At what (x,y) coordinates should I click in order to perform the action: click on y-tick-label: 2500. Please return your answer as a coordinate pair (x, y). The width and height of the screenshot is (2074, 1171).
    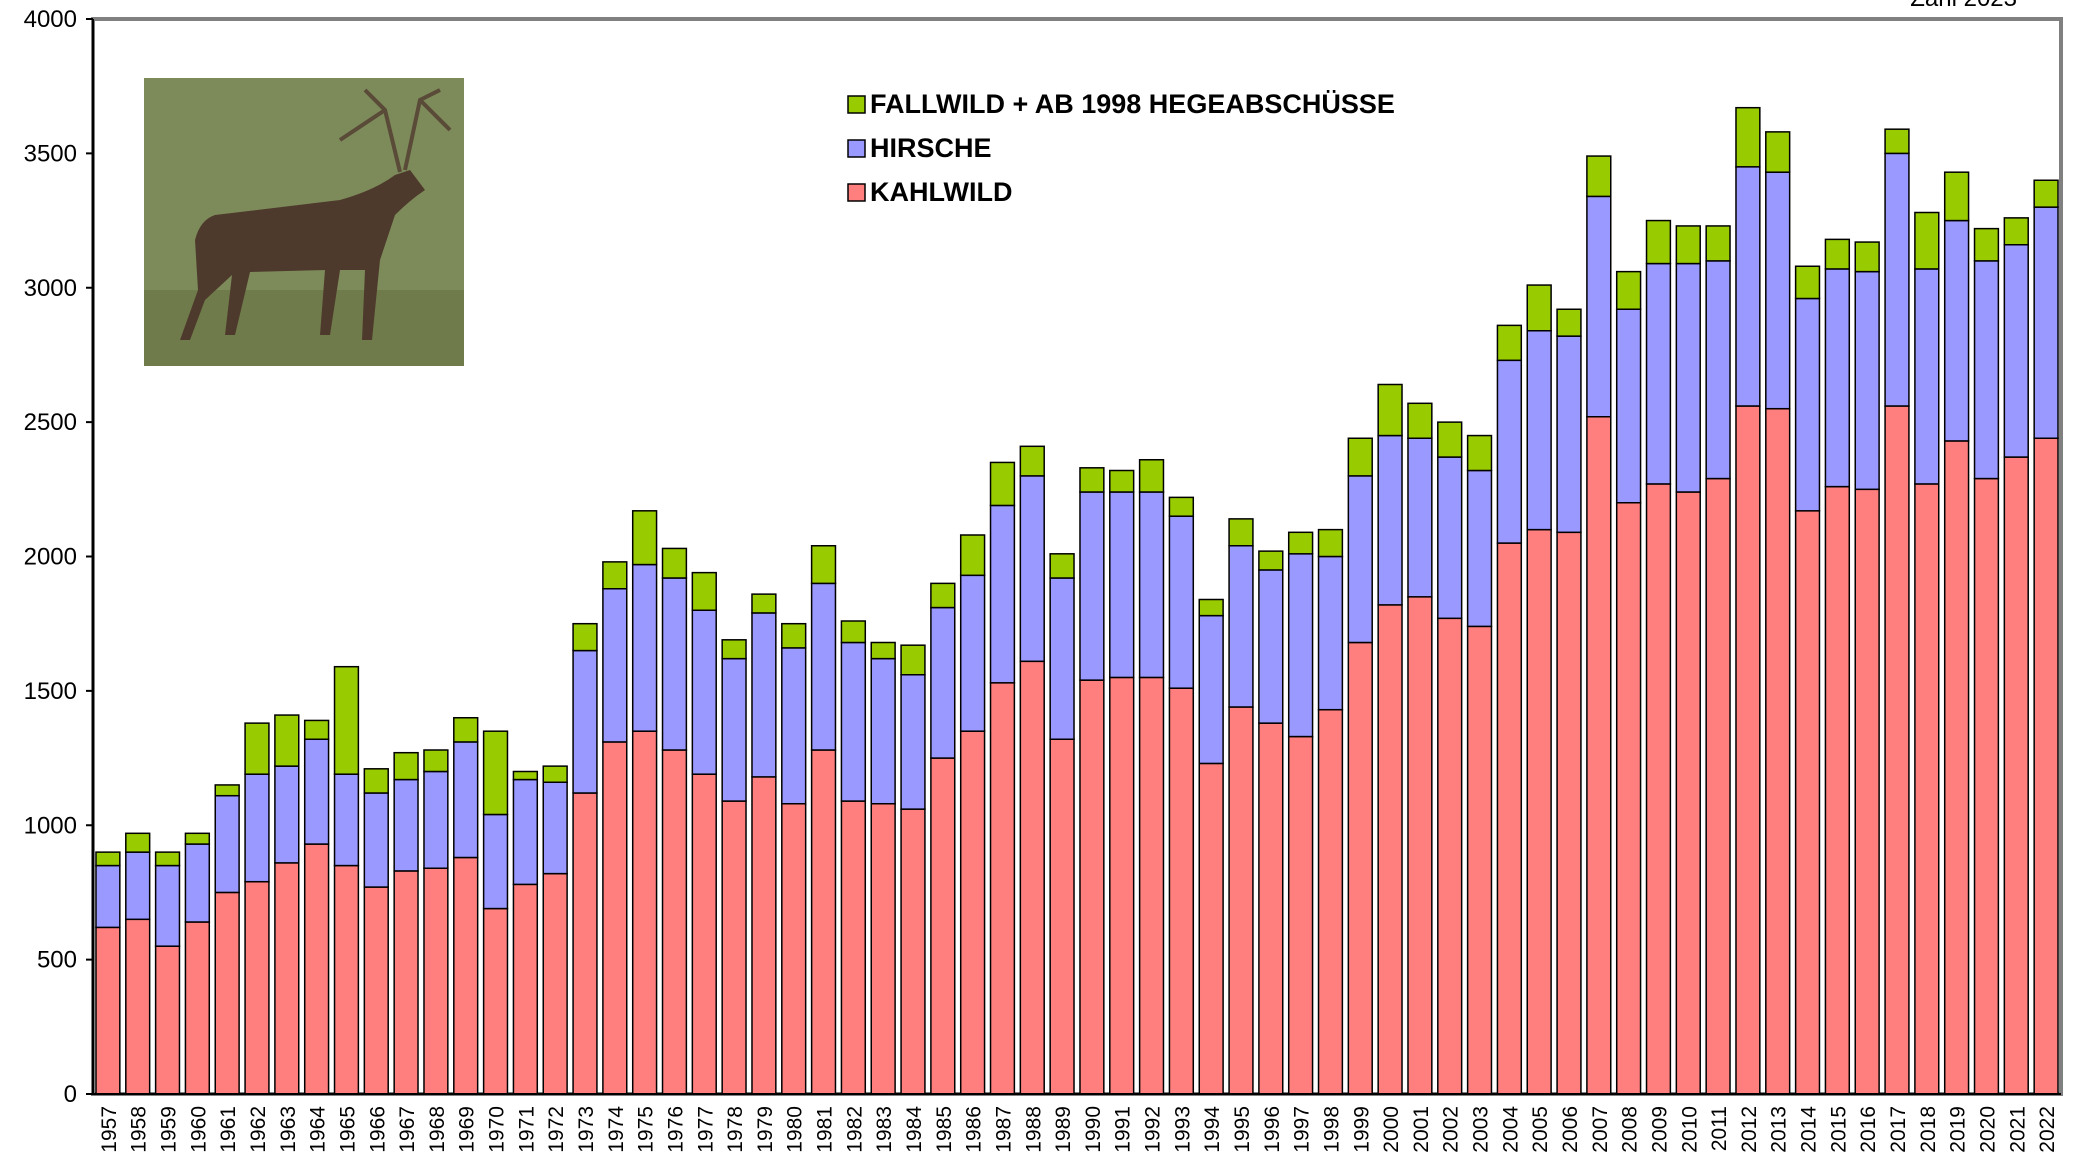
    Looking at the image, I should click on (50, 422).